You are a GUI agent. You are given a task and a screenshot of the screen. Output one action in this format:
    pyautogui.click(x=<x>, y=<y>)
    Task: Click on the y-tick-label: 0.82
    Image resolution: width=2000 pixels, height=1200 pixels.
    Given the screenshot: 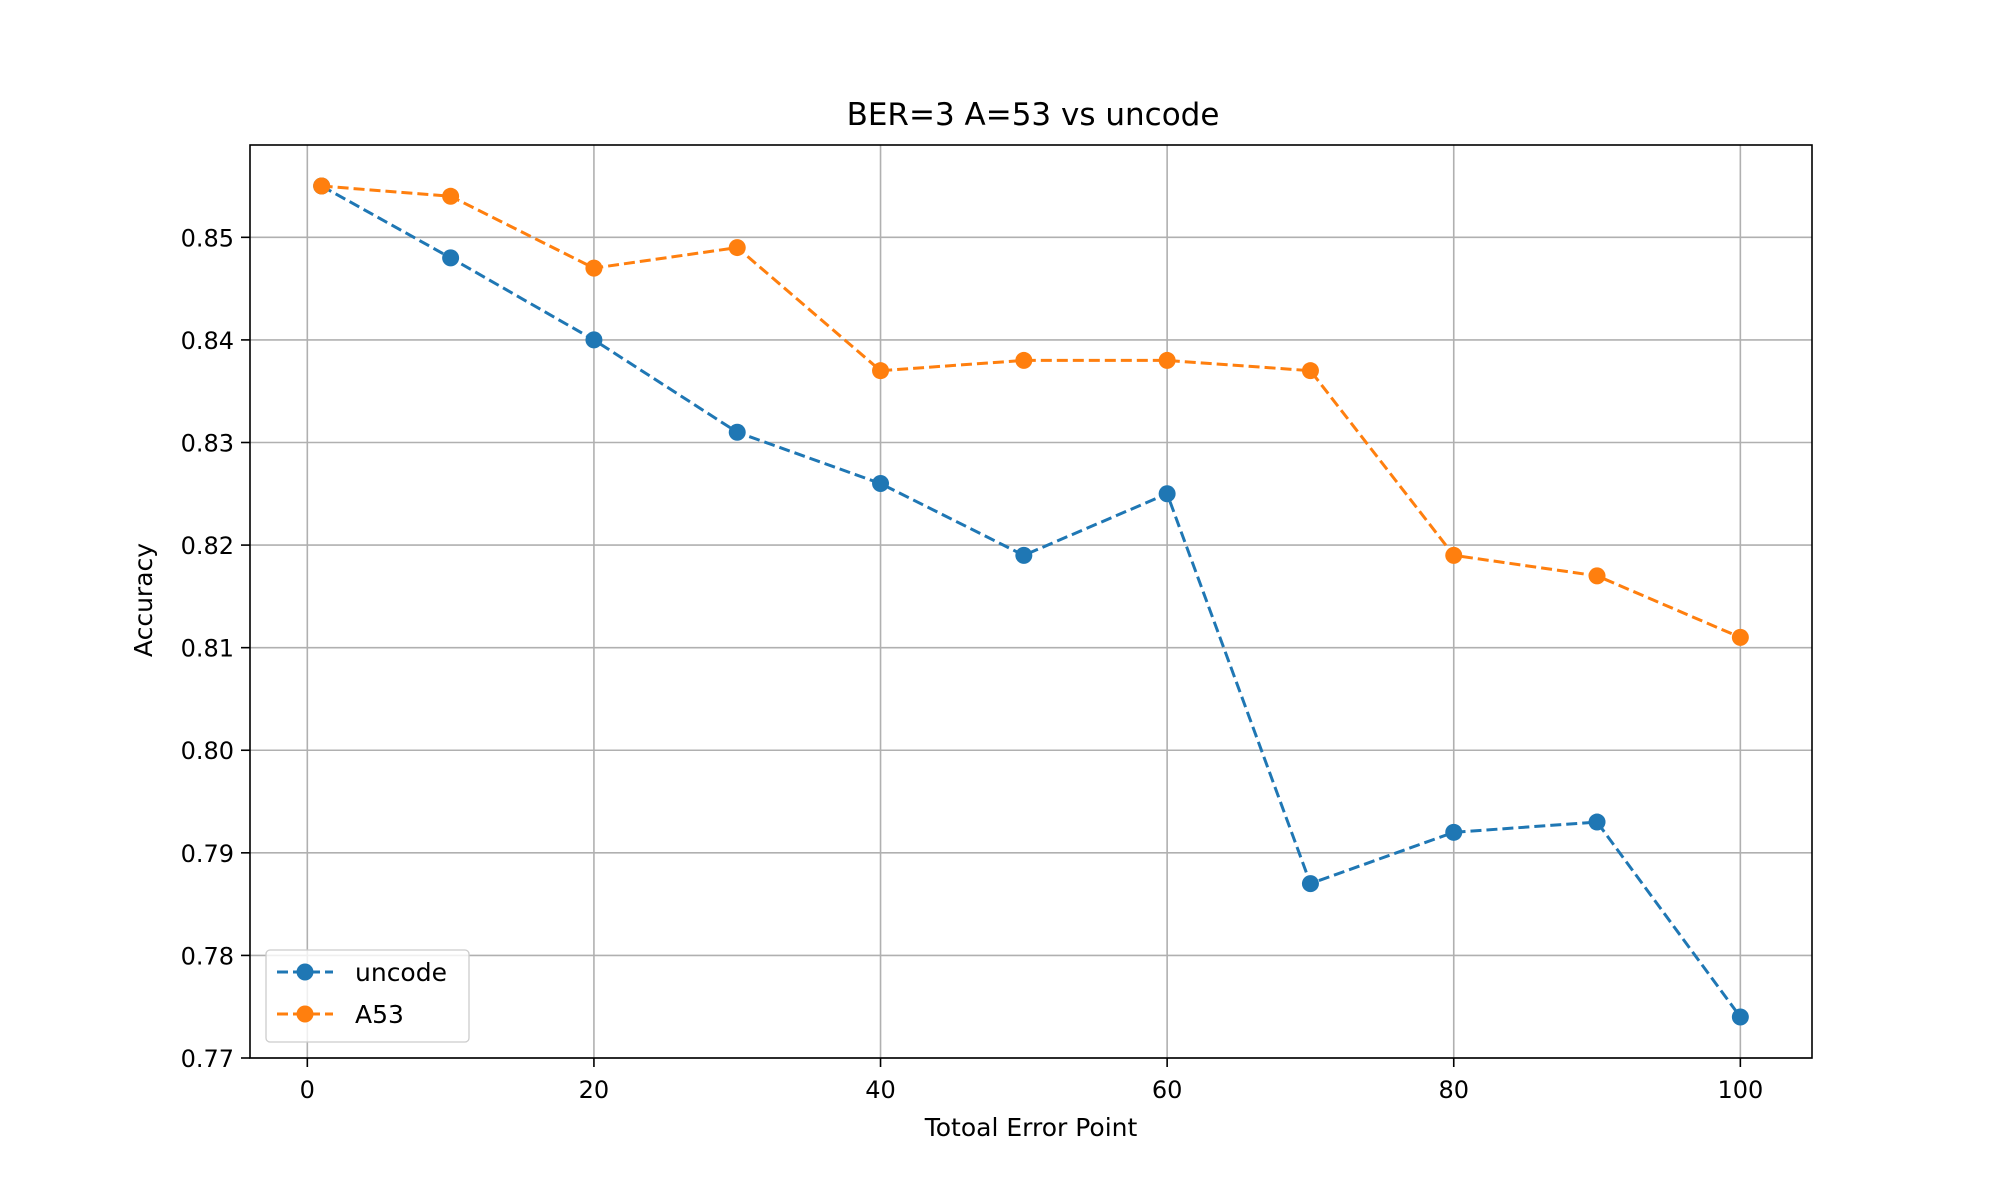 What is the action you would take?
    pyautogui.click(x=207, y=546)
    